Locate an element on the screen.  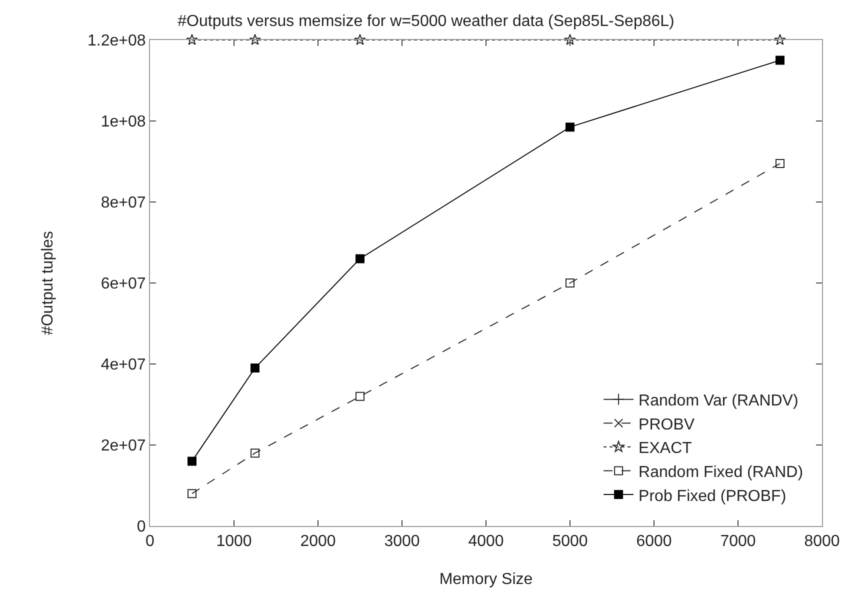
y-tick-label: 1.2e+08 is located at coordinates (117, 41).